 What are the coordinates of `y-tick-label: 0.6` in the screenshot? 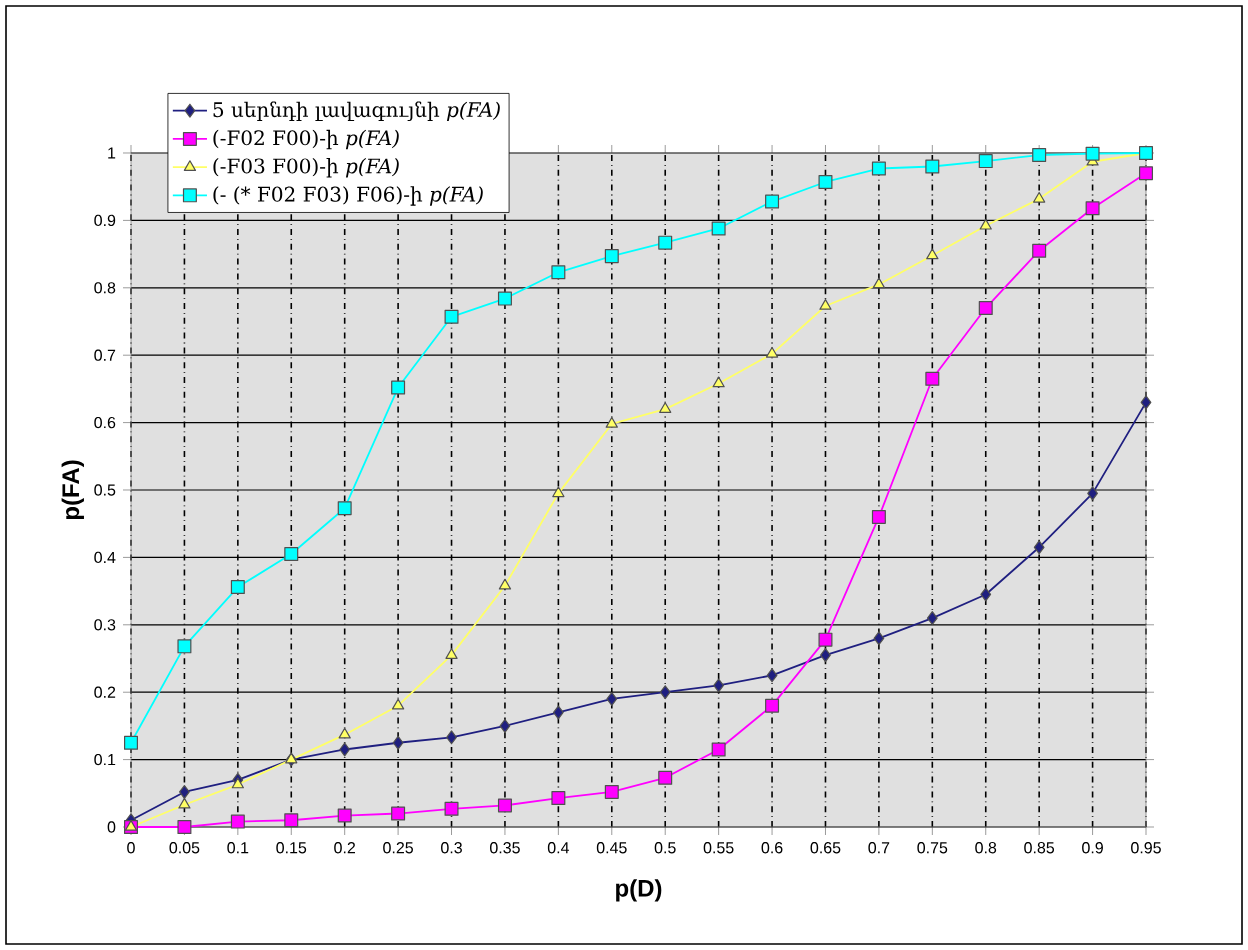 It's located at (105, 422).